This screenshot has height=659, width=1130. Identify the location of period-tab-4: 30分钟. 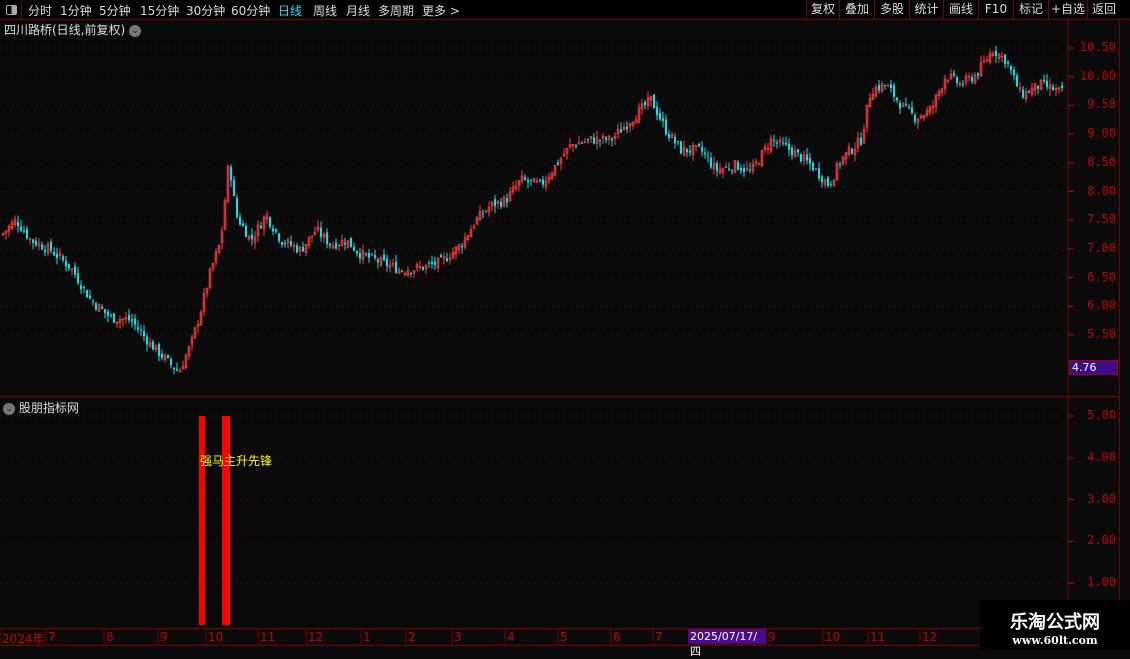
(206, 11).